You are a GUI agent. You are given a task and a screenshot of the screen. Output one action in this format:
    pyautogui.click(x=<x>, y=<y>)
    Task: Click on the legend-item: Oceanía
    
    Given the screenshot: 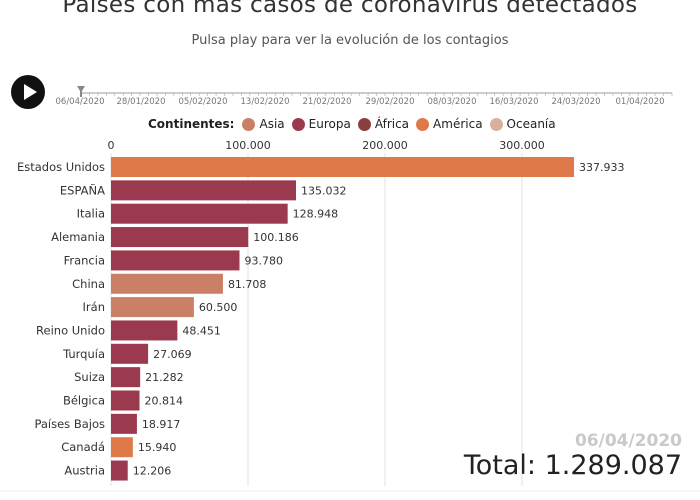 What is the action you would take?
    pyautogui.click(x=522, y=124)
    